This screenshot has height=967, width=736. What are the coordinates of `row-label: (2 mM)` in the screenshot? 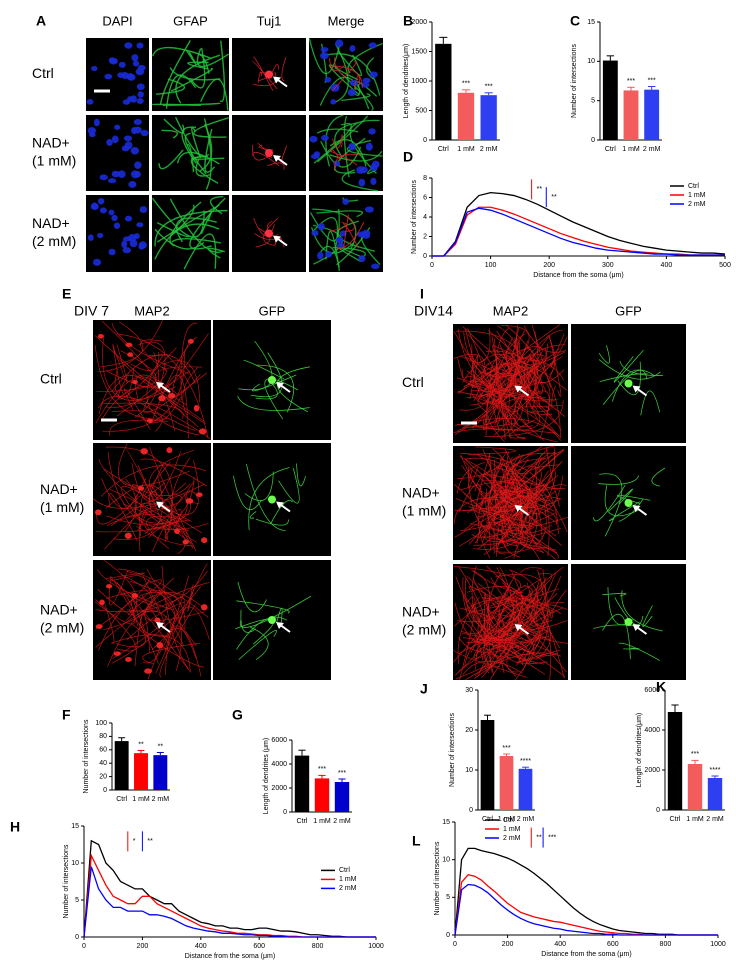 It's located at (62, 628).